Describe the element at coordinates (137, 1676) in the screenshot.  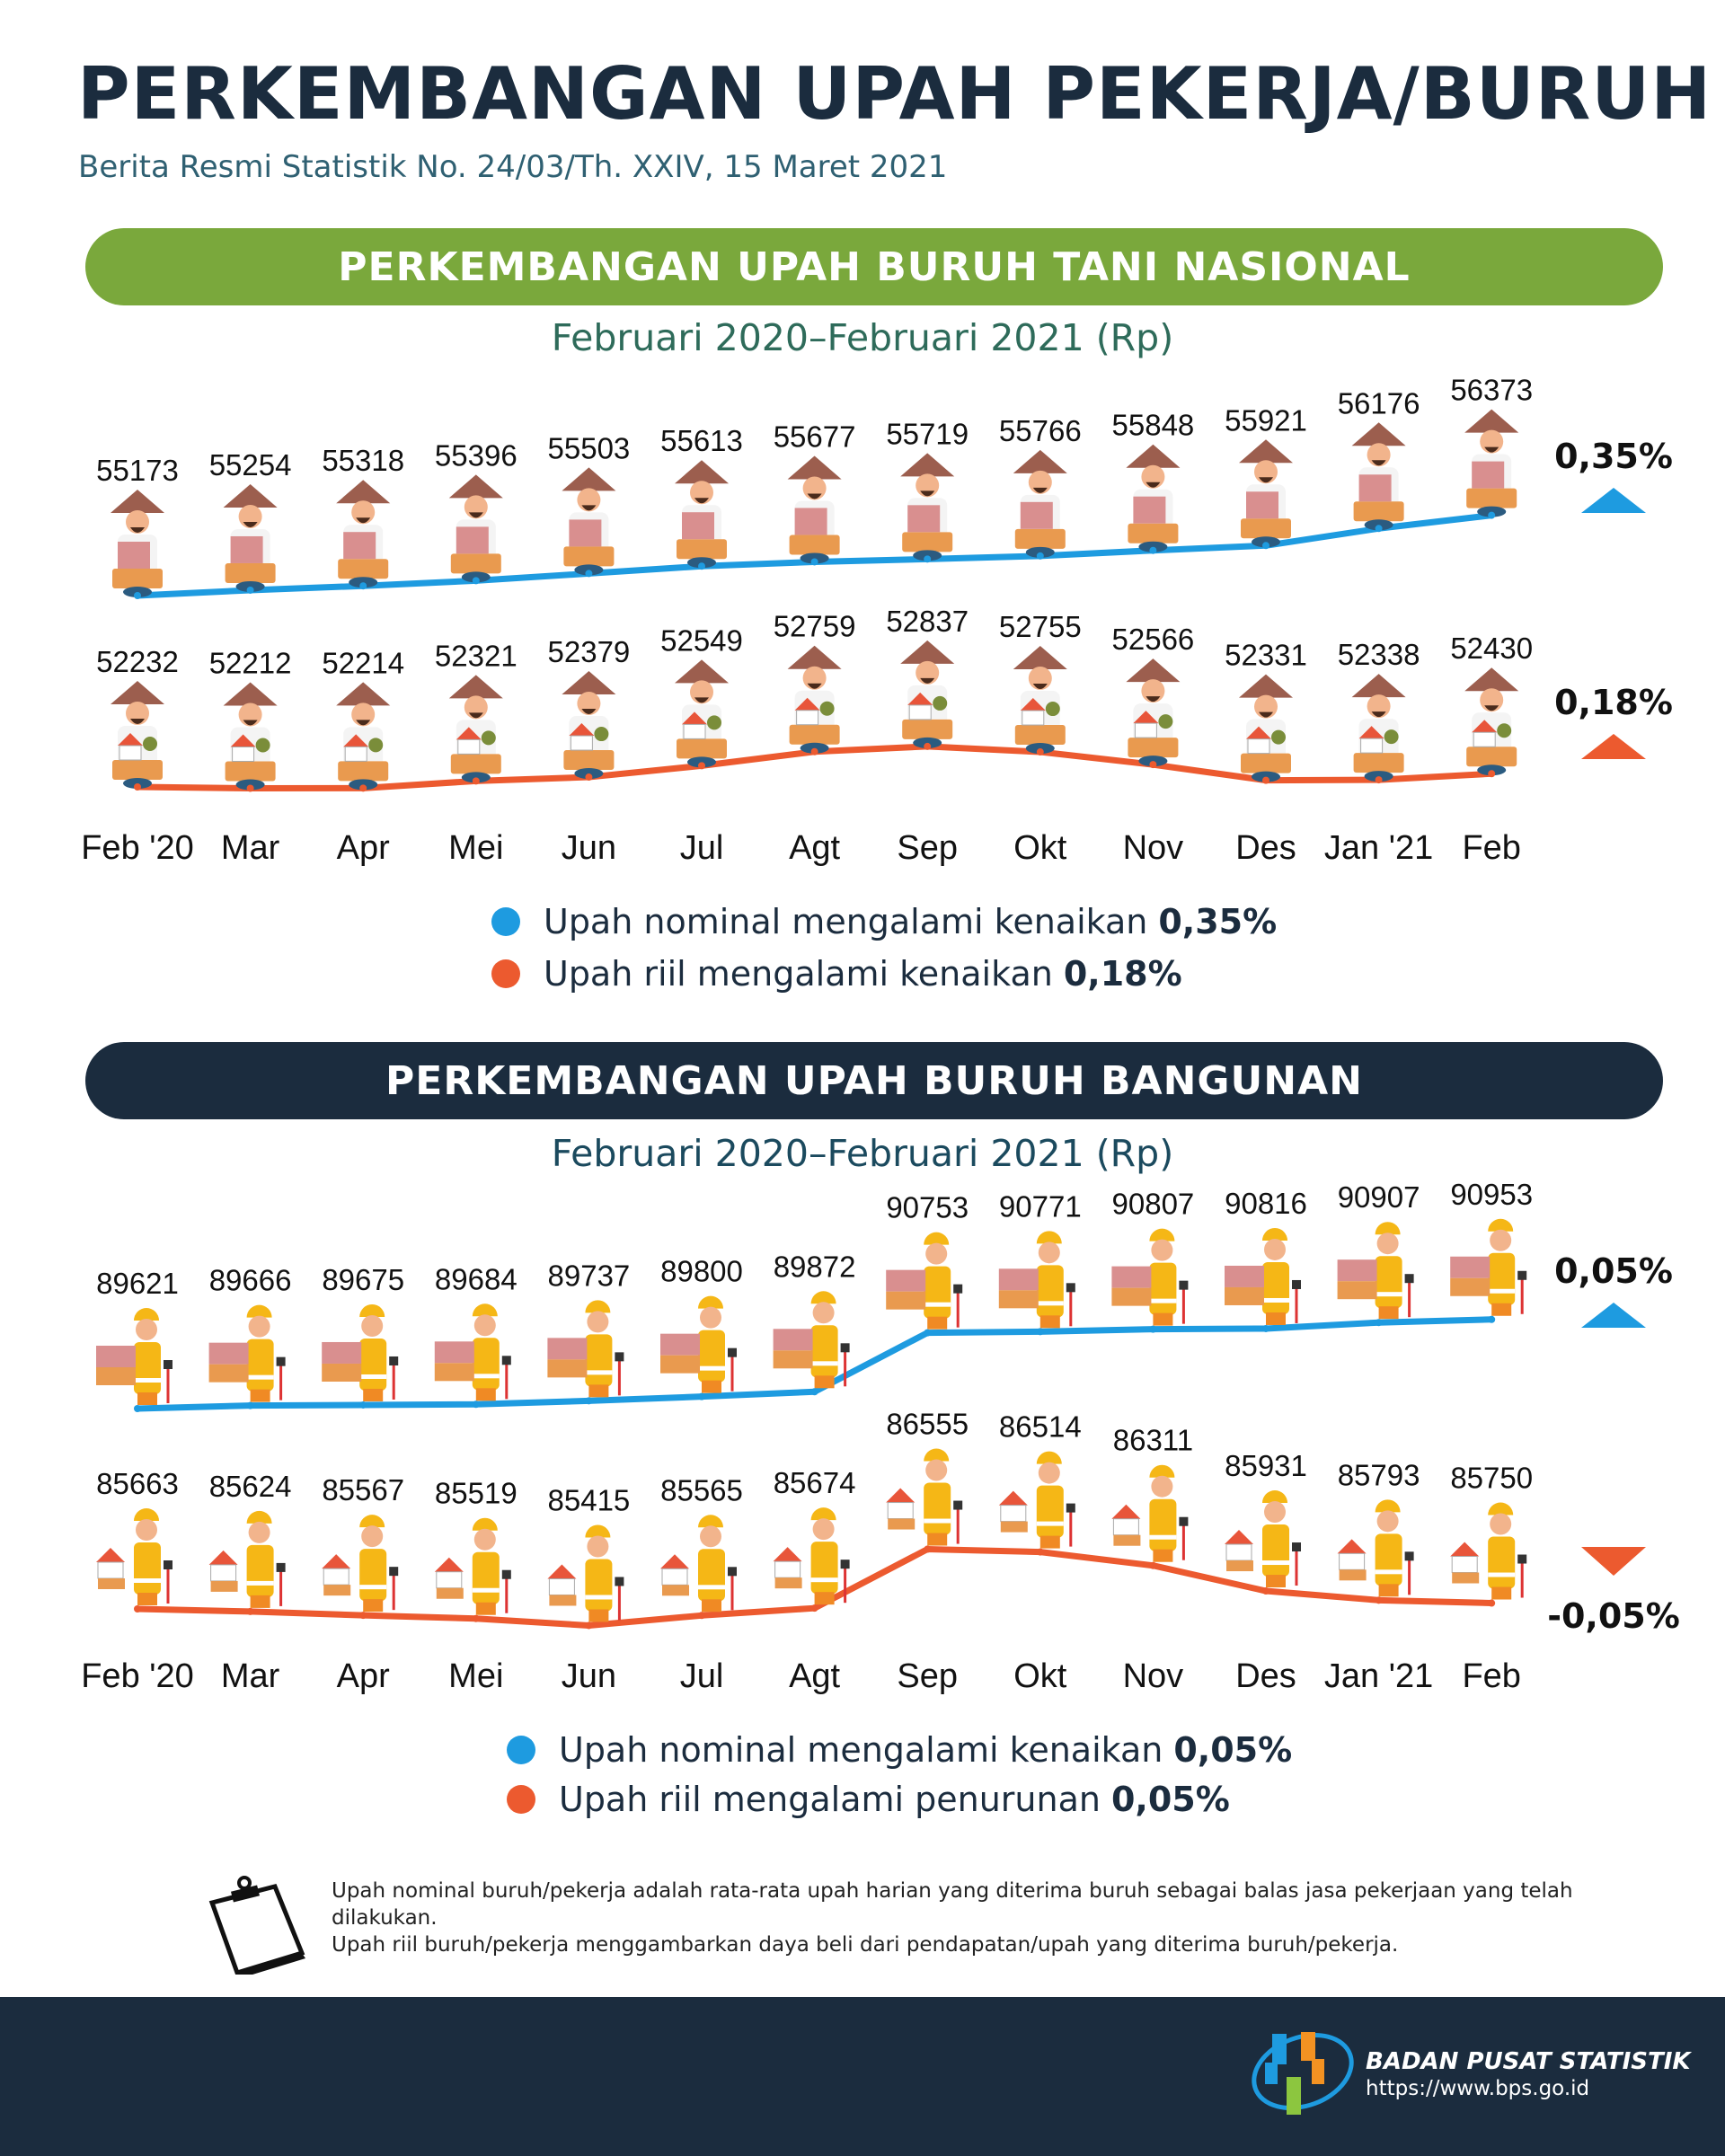
I see `x-tick-label: Feb '20` at that location.